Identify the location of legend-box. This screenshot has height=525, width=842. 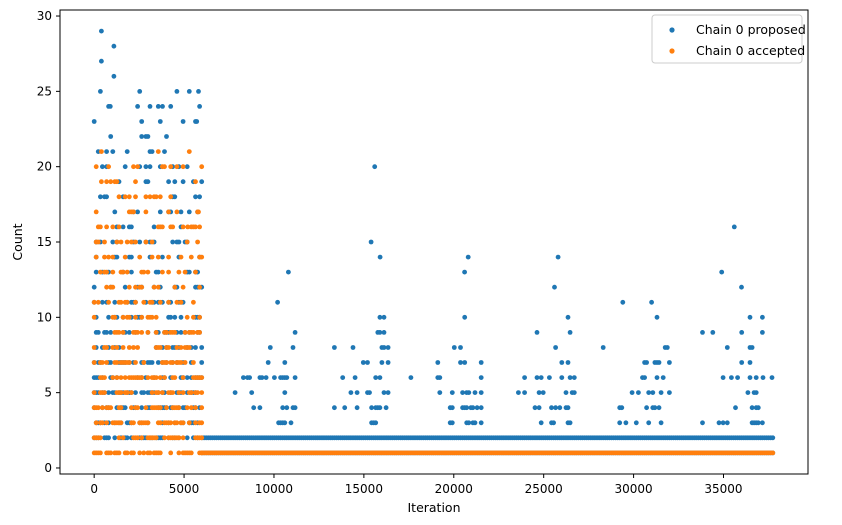
(727, 39).